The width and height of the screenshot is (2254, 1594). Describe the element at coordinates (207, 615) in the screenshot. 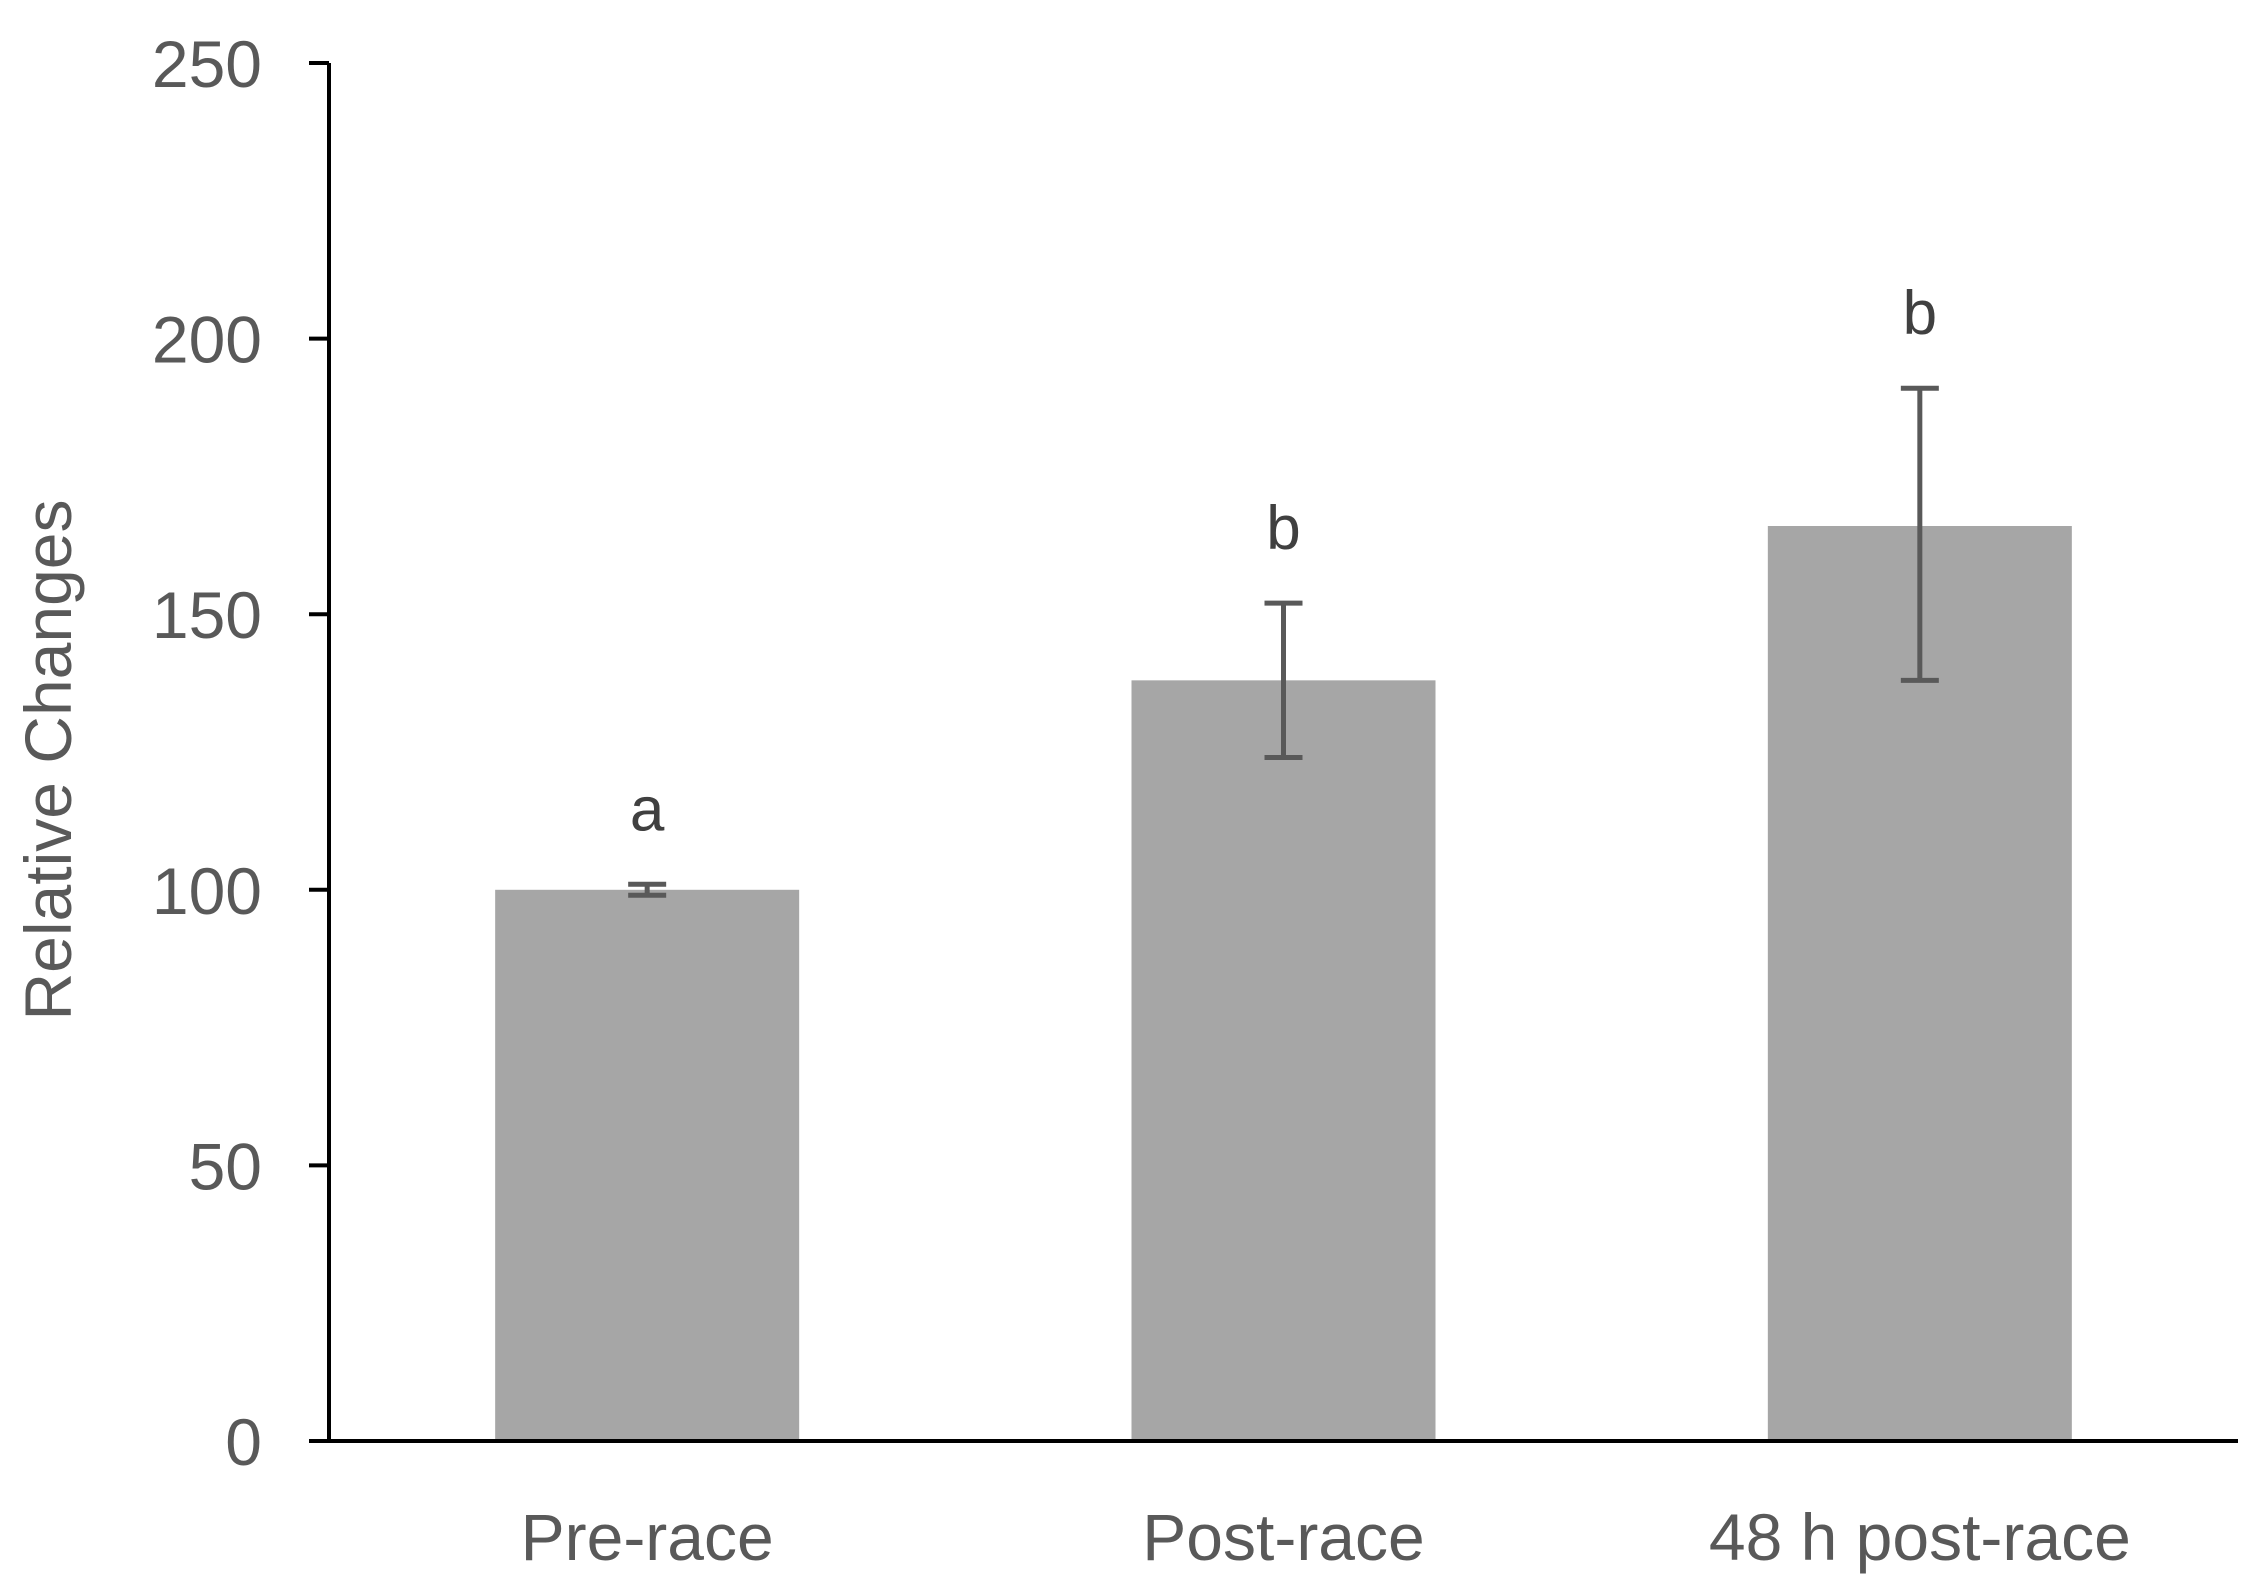

I see `y-tick-label: 150` at that location.